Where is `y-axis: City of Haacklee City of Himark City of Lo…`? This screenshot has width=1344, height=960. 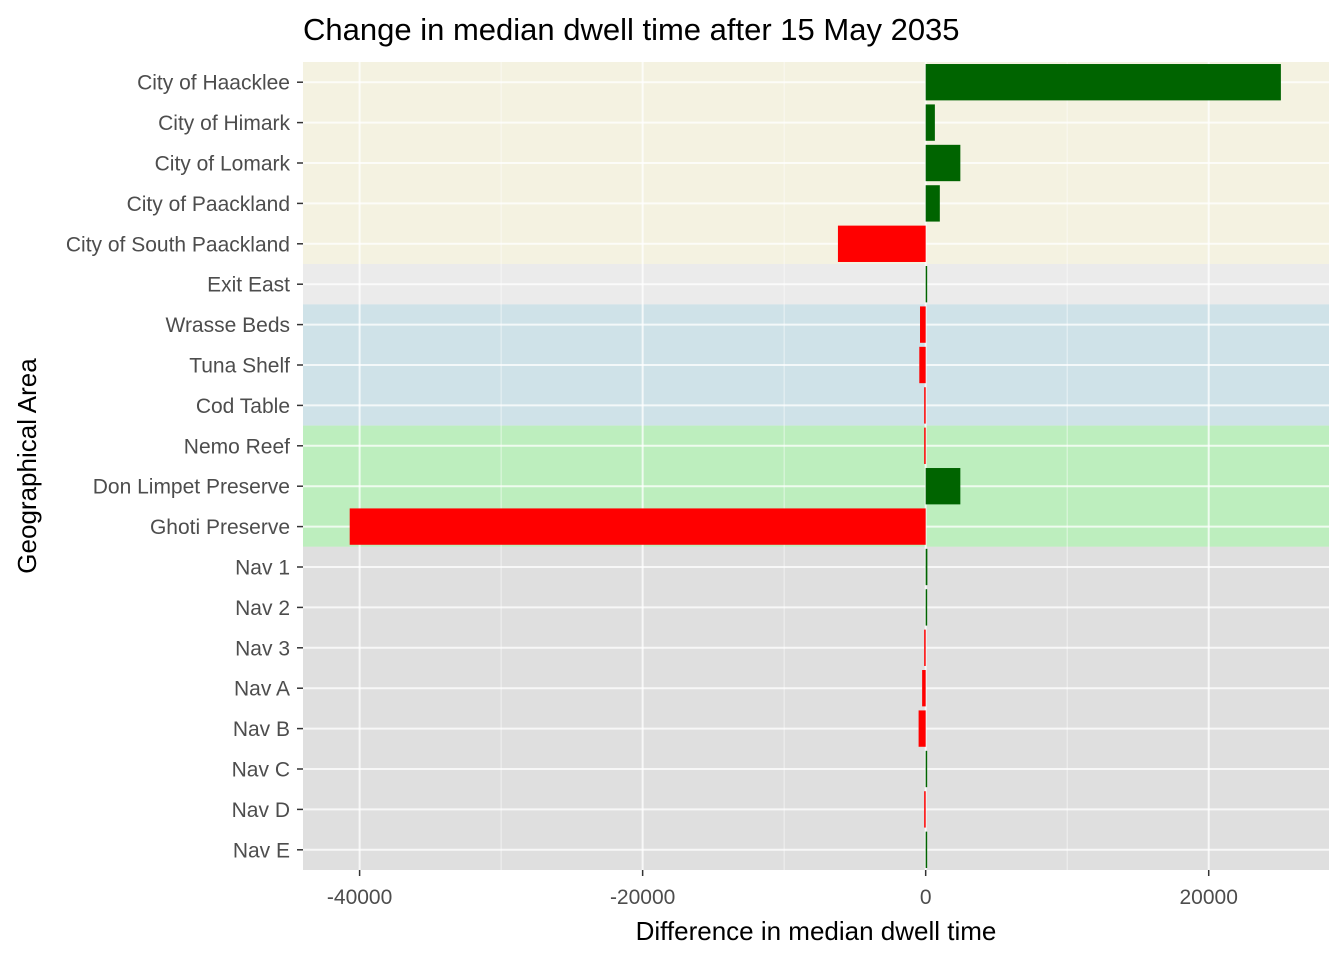 y-axis: City of Haacklee City of Himark City of Lo… is located at coordinates (184, 467).